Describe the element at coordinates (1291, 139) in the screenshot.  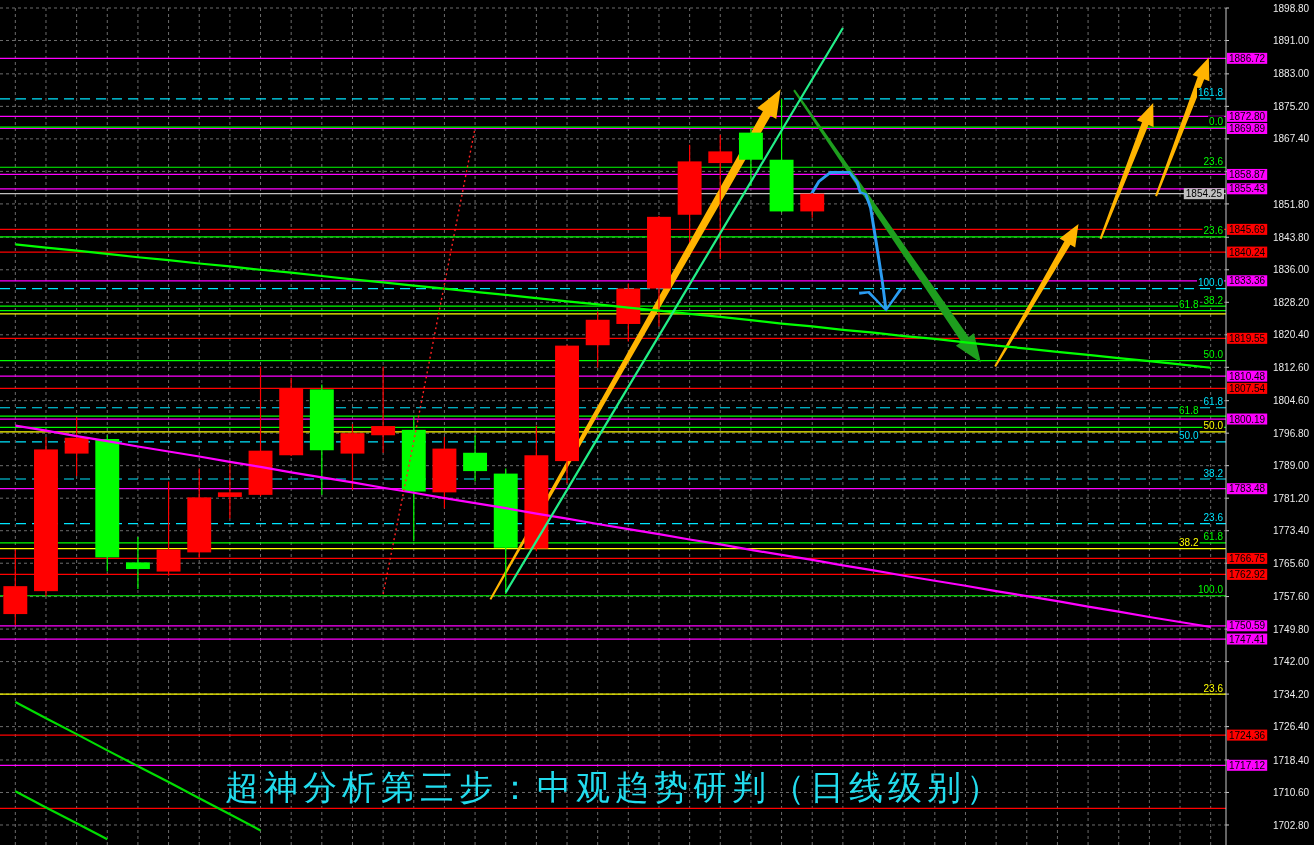
I see `y-tick-label: 1867.40` at that location.